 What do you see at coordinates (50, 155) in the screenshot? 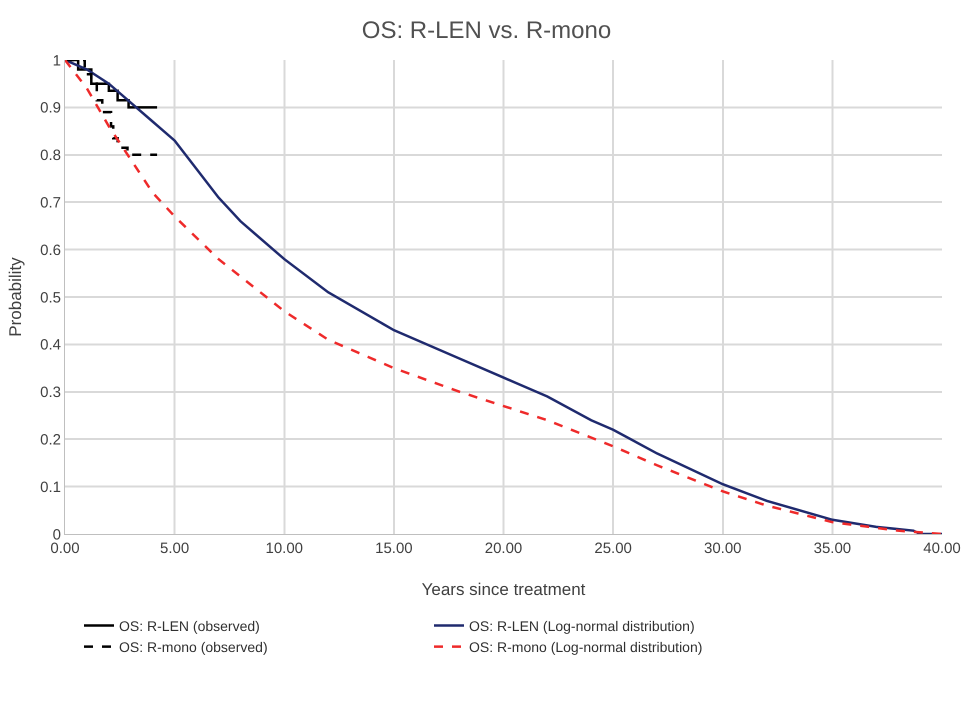
I see `y-tick-label: 0.8` at bounding box center [50, 155].